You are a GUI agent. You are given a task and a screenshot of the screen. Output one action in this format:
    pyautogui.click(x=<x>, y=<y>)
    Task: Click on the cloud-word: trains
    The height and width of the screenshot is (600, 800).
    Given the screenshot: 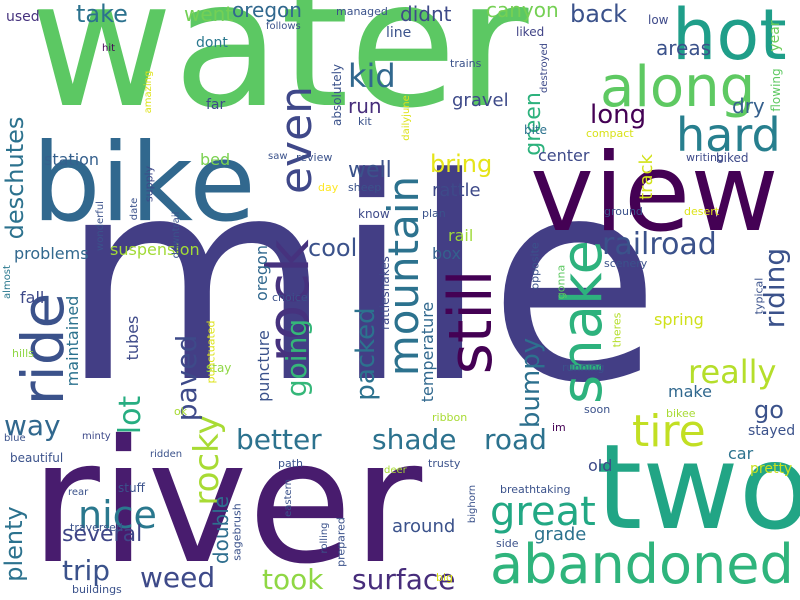 What is the action you would take?
    pyautogui.click(x=466, y=63)
    